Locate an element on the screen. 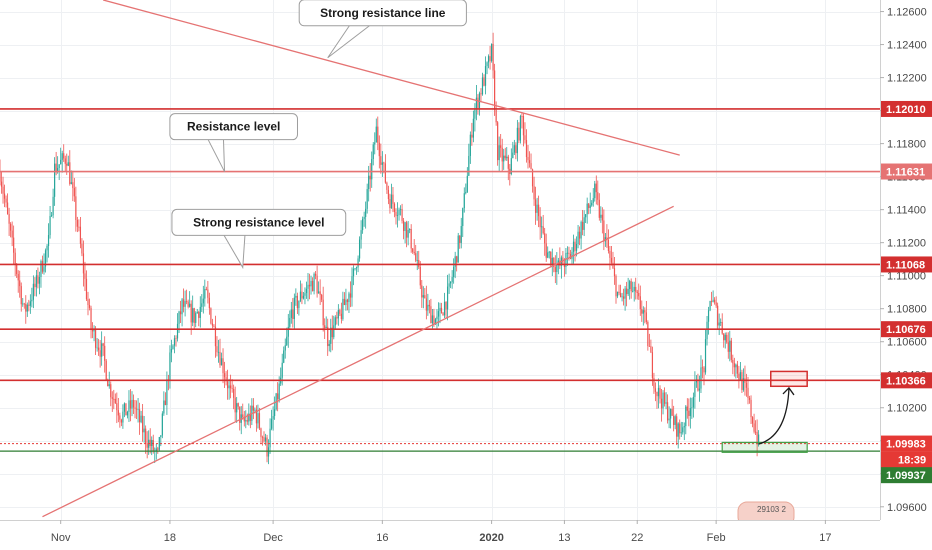 This screenshot has height=550, width=932. level-tag: 1.11631 is located at coordinates (906, 171).